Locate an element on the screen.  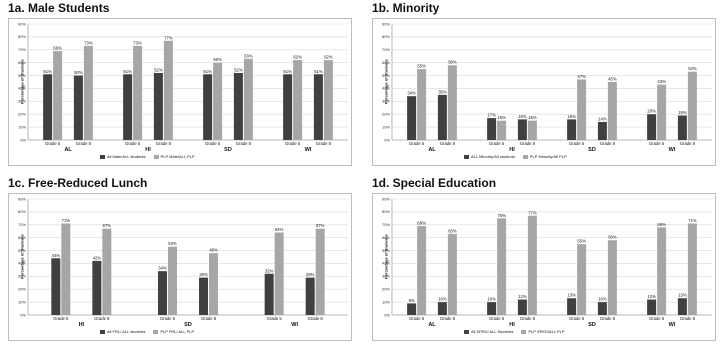
chart-title: 1b. Minority is located at coordinates (406, 8).